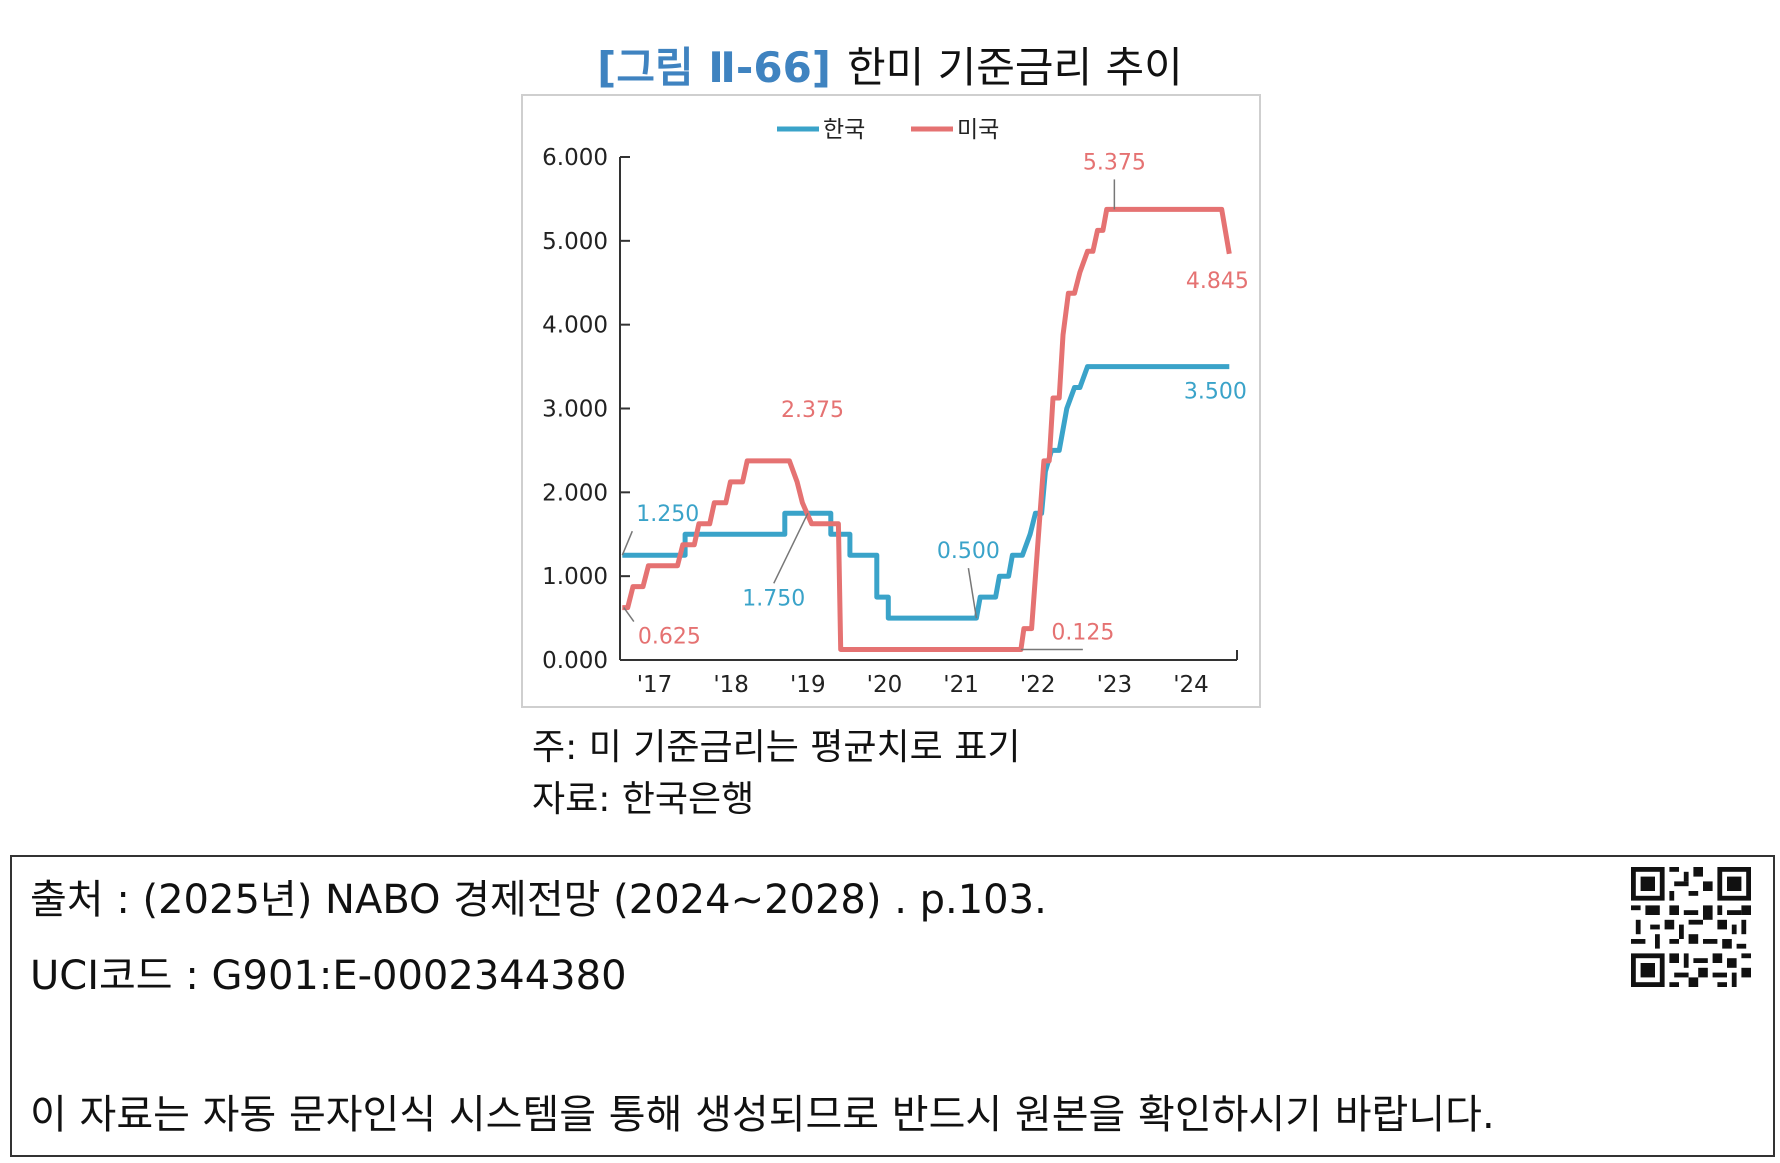 The height and width of the screenshot is (1163, 1780). Describe the element at coordinates (1191, 685) in the screenshot. I see `x-tick-label: '24` at that location.